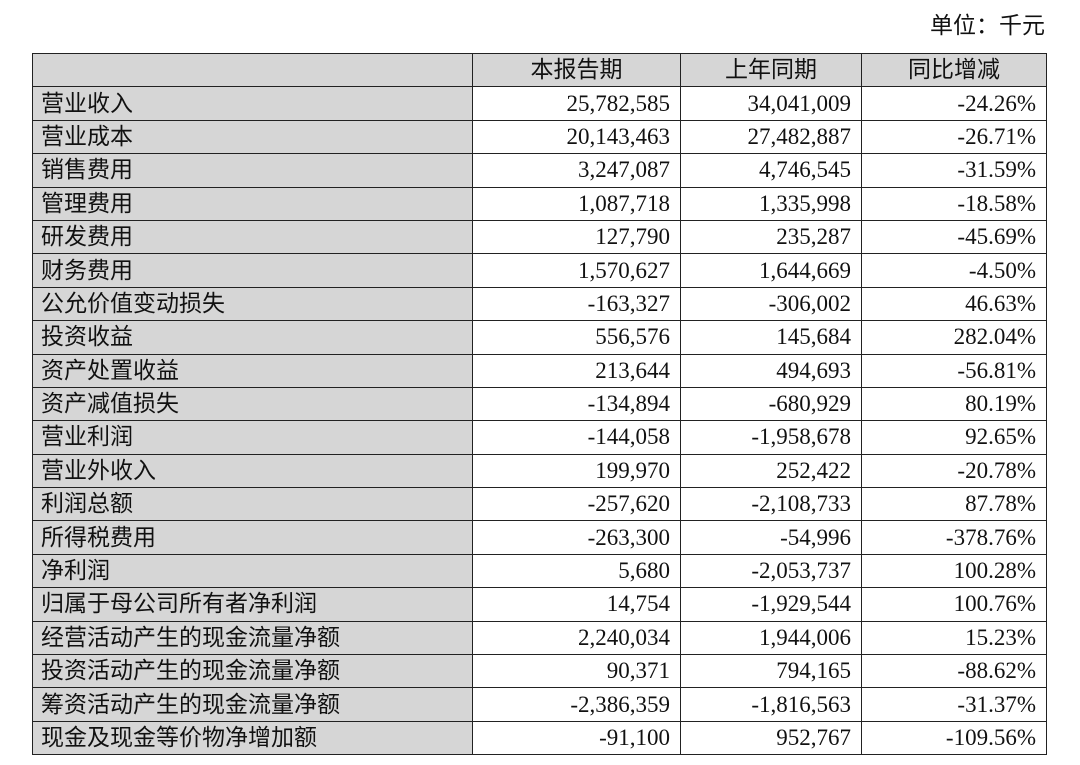 This screenshot has width=1080, height=765. What do you see at coordinates (954, 604) in the screenshot?
I see `yoy-change-value: 100.76%` at bounding box center [954, 604].